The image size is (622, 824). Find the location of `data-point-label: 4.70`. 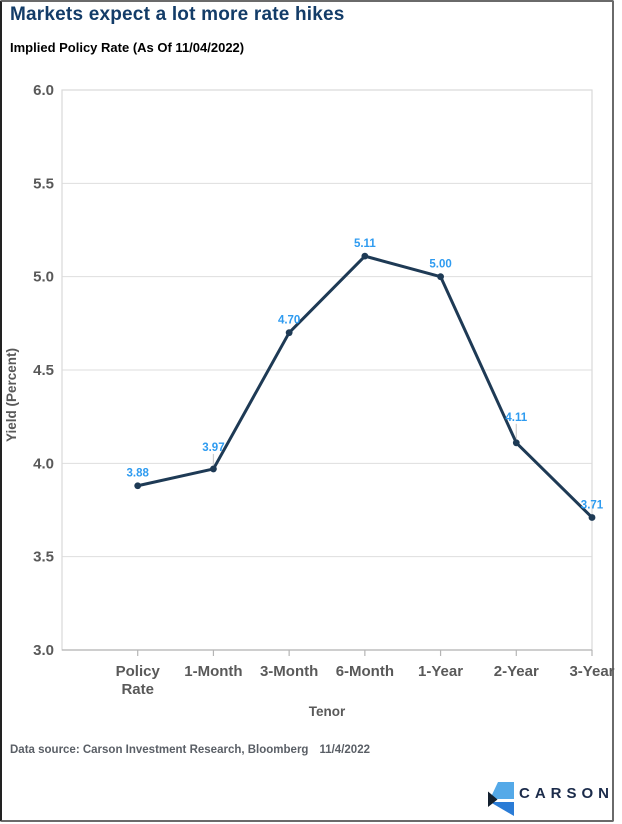

data-point-label: 4.70 is located at coordinates (289, 321).